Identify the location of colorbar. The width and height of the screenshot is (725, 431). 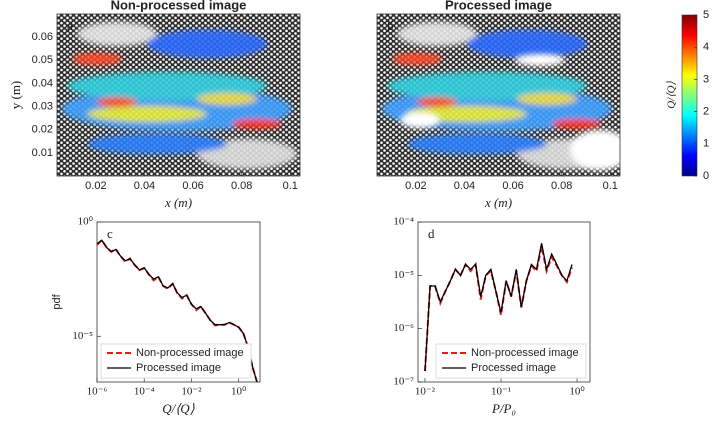
(689, 95).